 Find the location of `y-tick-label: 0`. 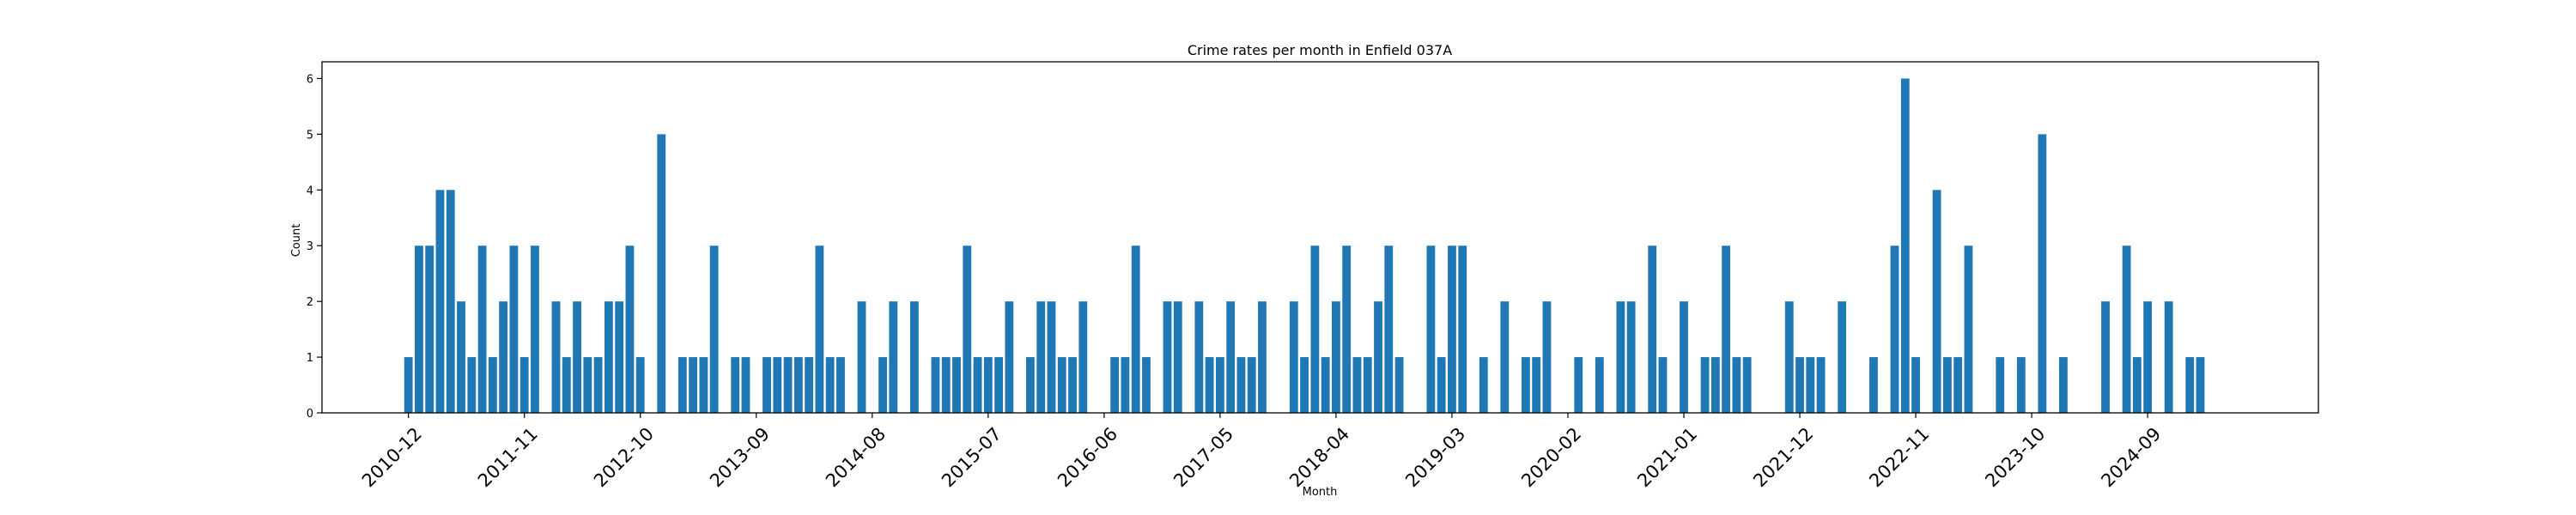

y-tick-label: 0 is located at coordinates (310, 414).